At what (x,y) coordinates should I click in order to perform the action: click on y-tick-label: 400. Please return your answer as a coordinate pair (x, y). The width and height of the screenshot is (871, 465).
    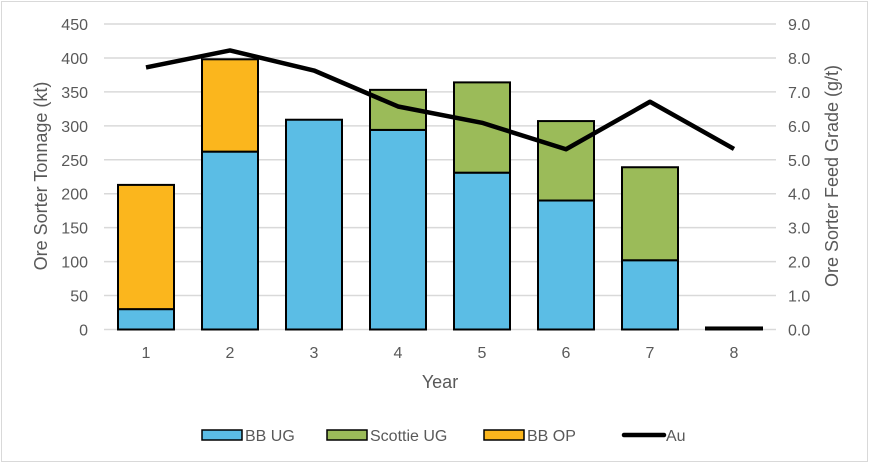
    Looking at the image, I should click on (74, 59).